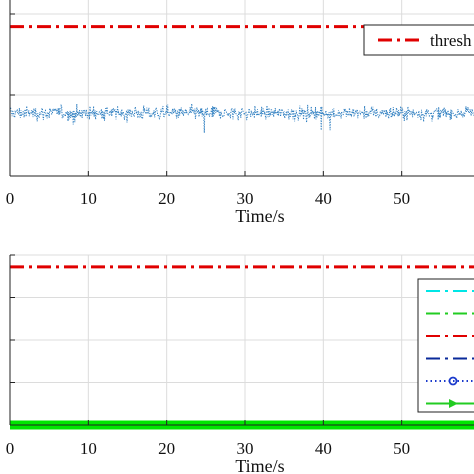 The width and height of the screenshot is (474, 474). I want to click on legend, so click(445, 345).